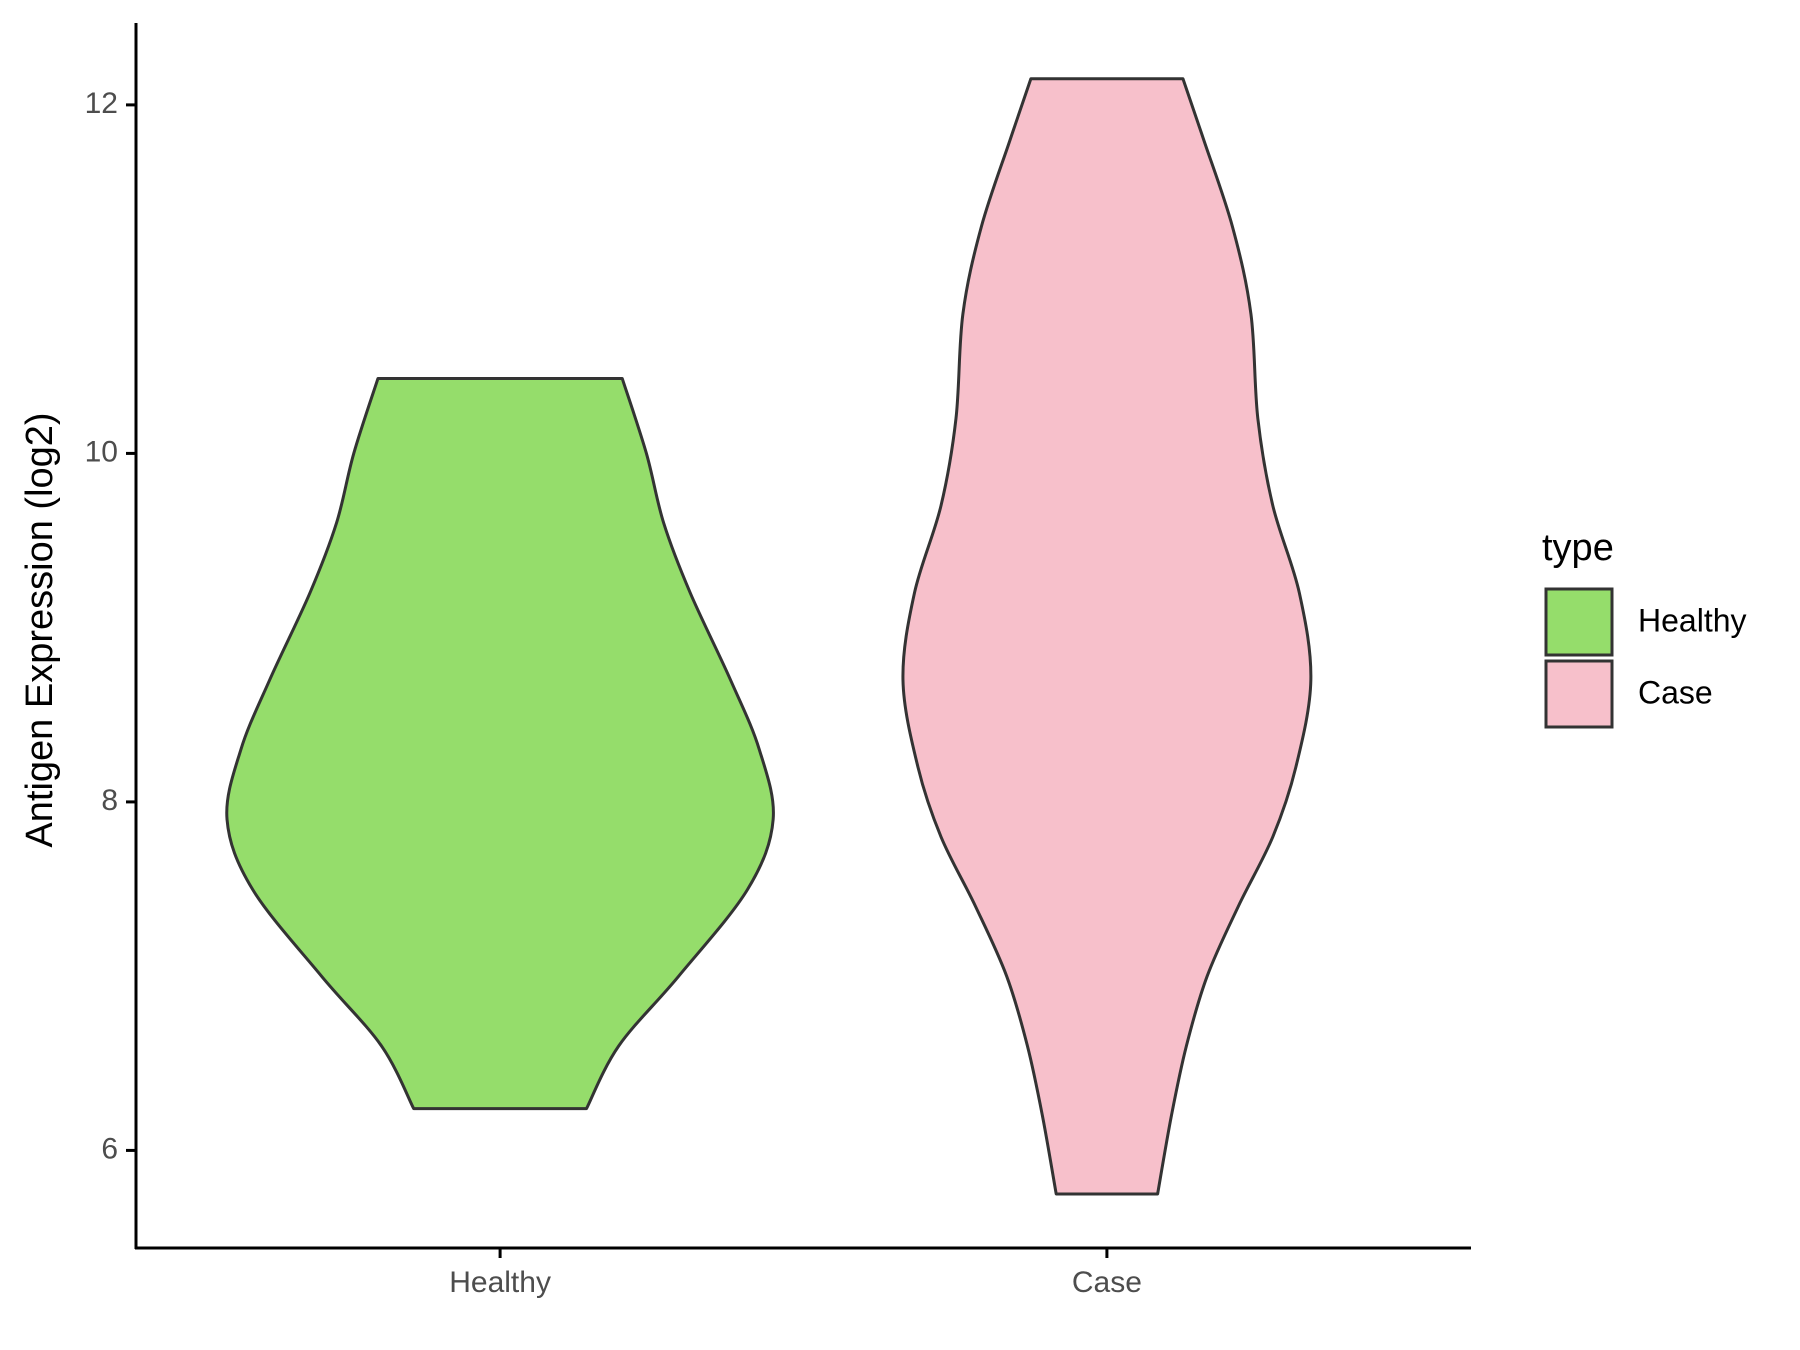  I want to click on x-tick-label: Healthy, so click(500, 1282).